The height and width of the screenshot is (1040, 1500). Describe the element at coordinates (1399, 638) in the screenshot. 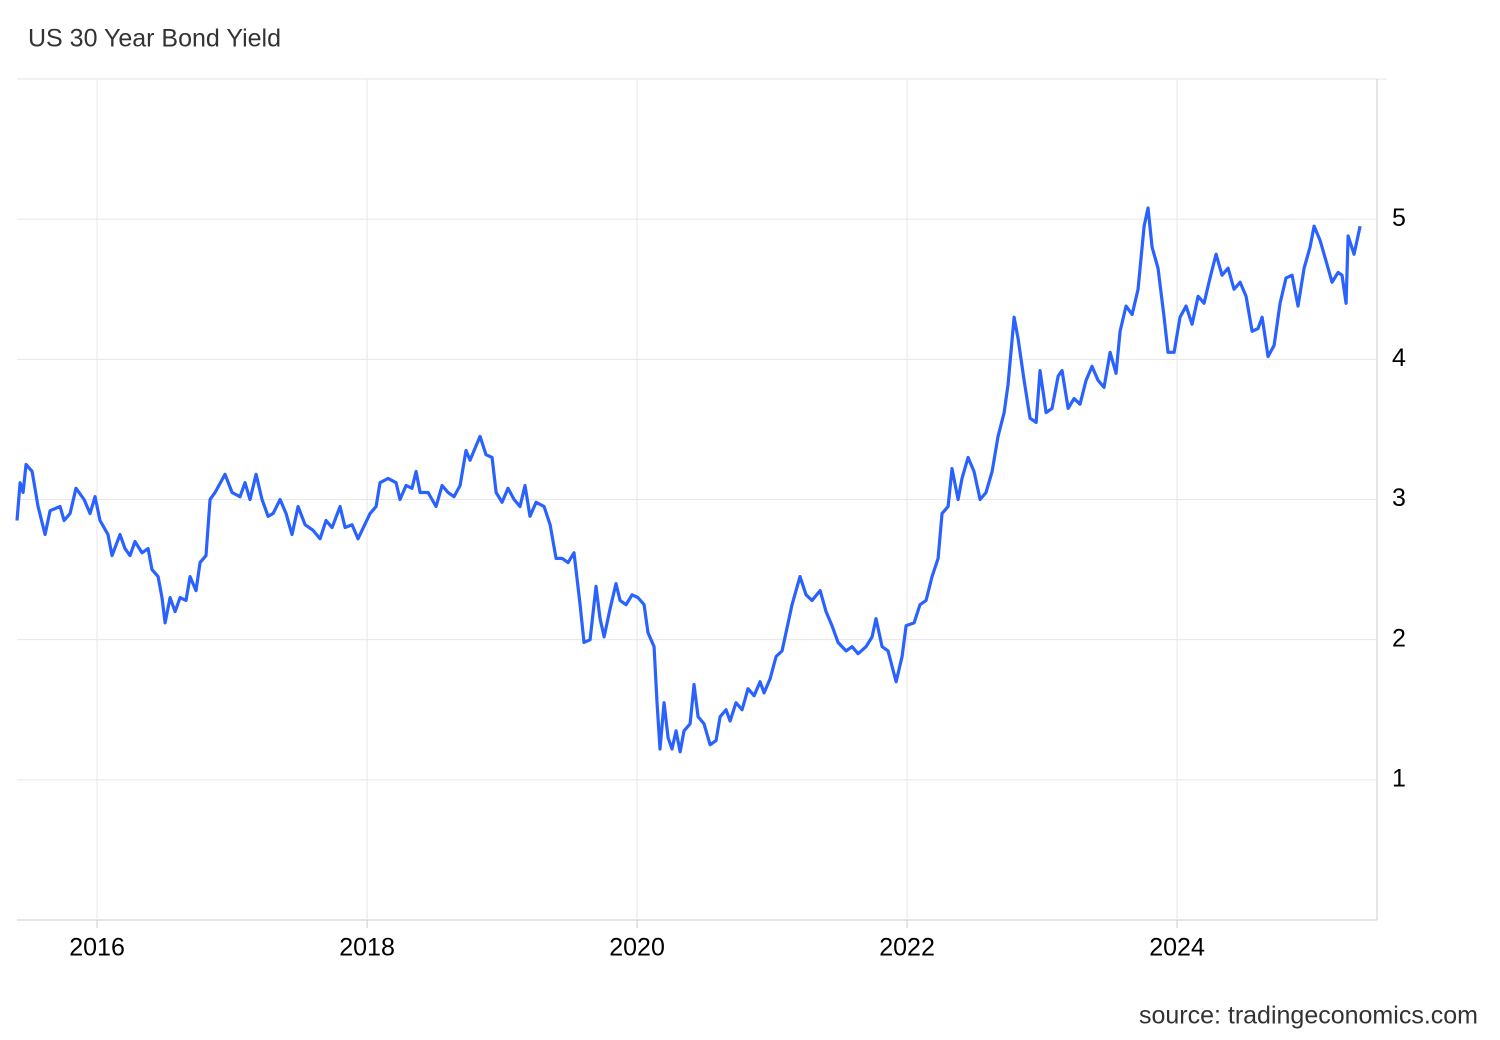

I see `y-tick-label: 2` at that location.